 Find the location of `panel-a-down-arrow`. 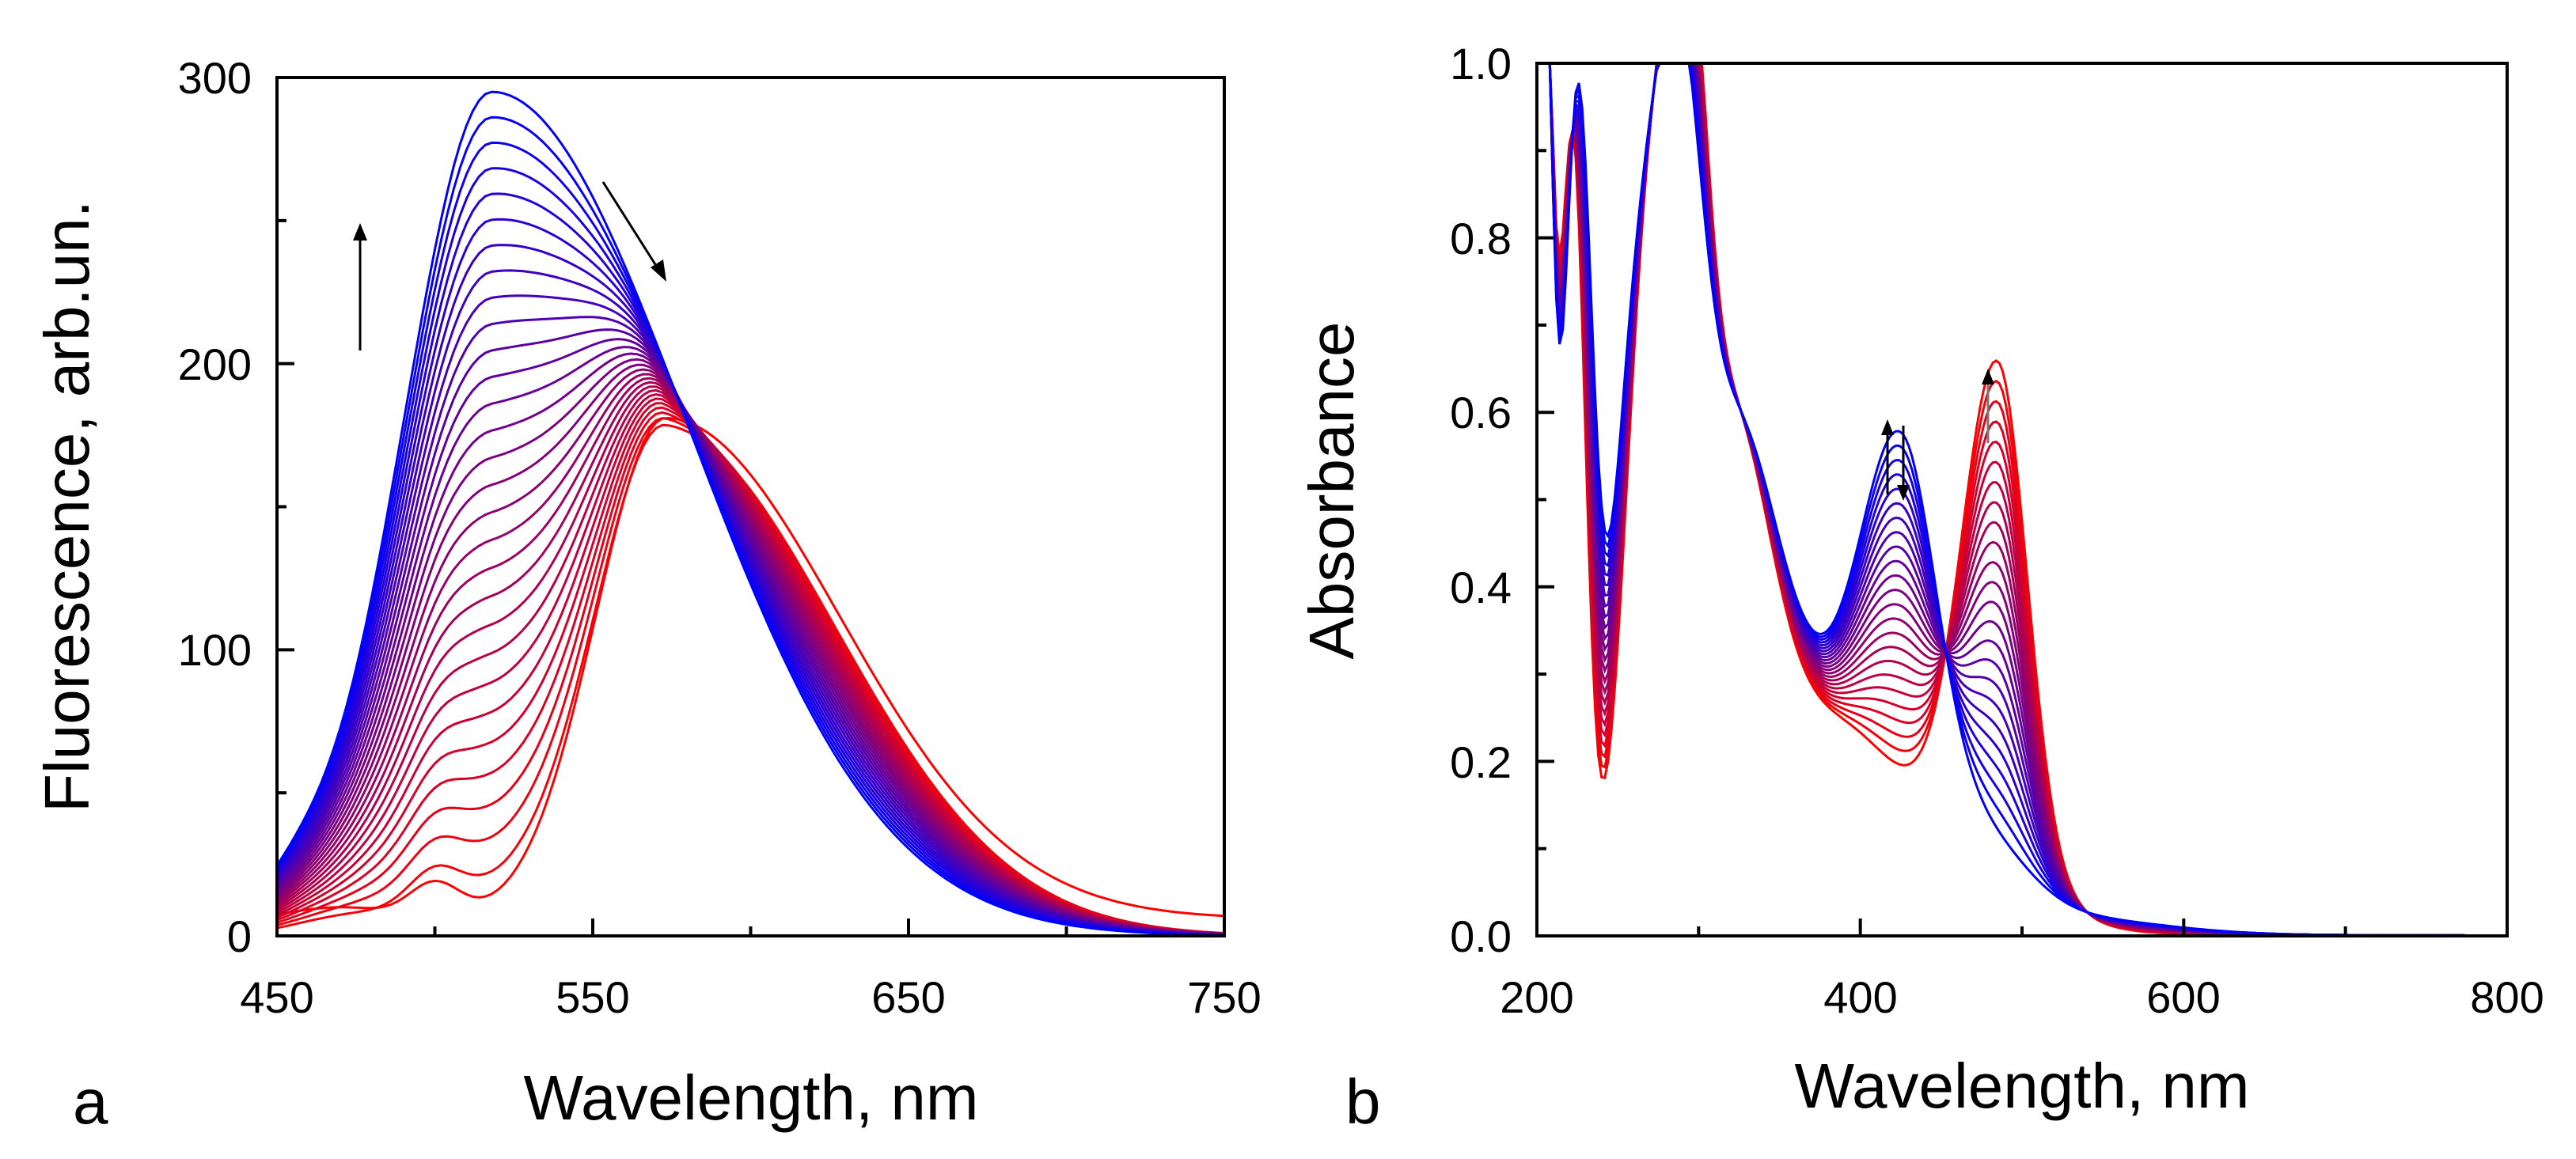

panel-a-down-arrow is located at coordinates (633, 229).